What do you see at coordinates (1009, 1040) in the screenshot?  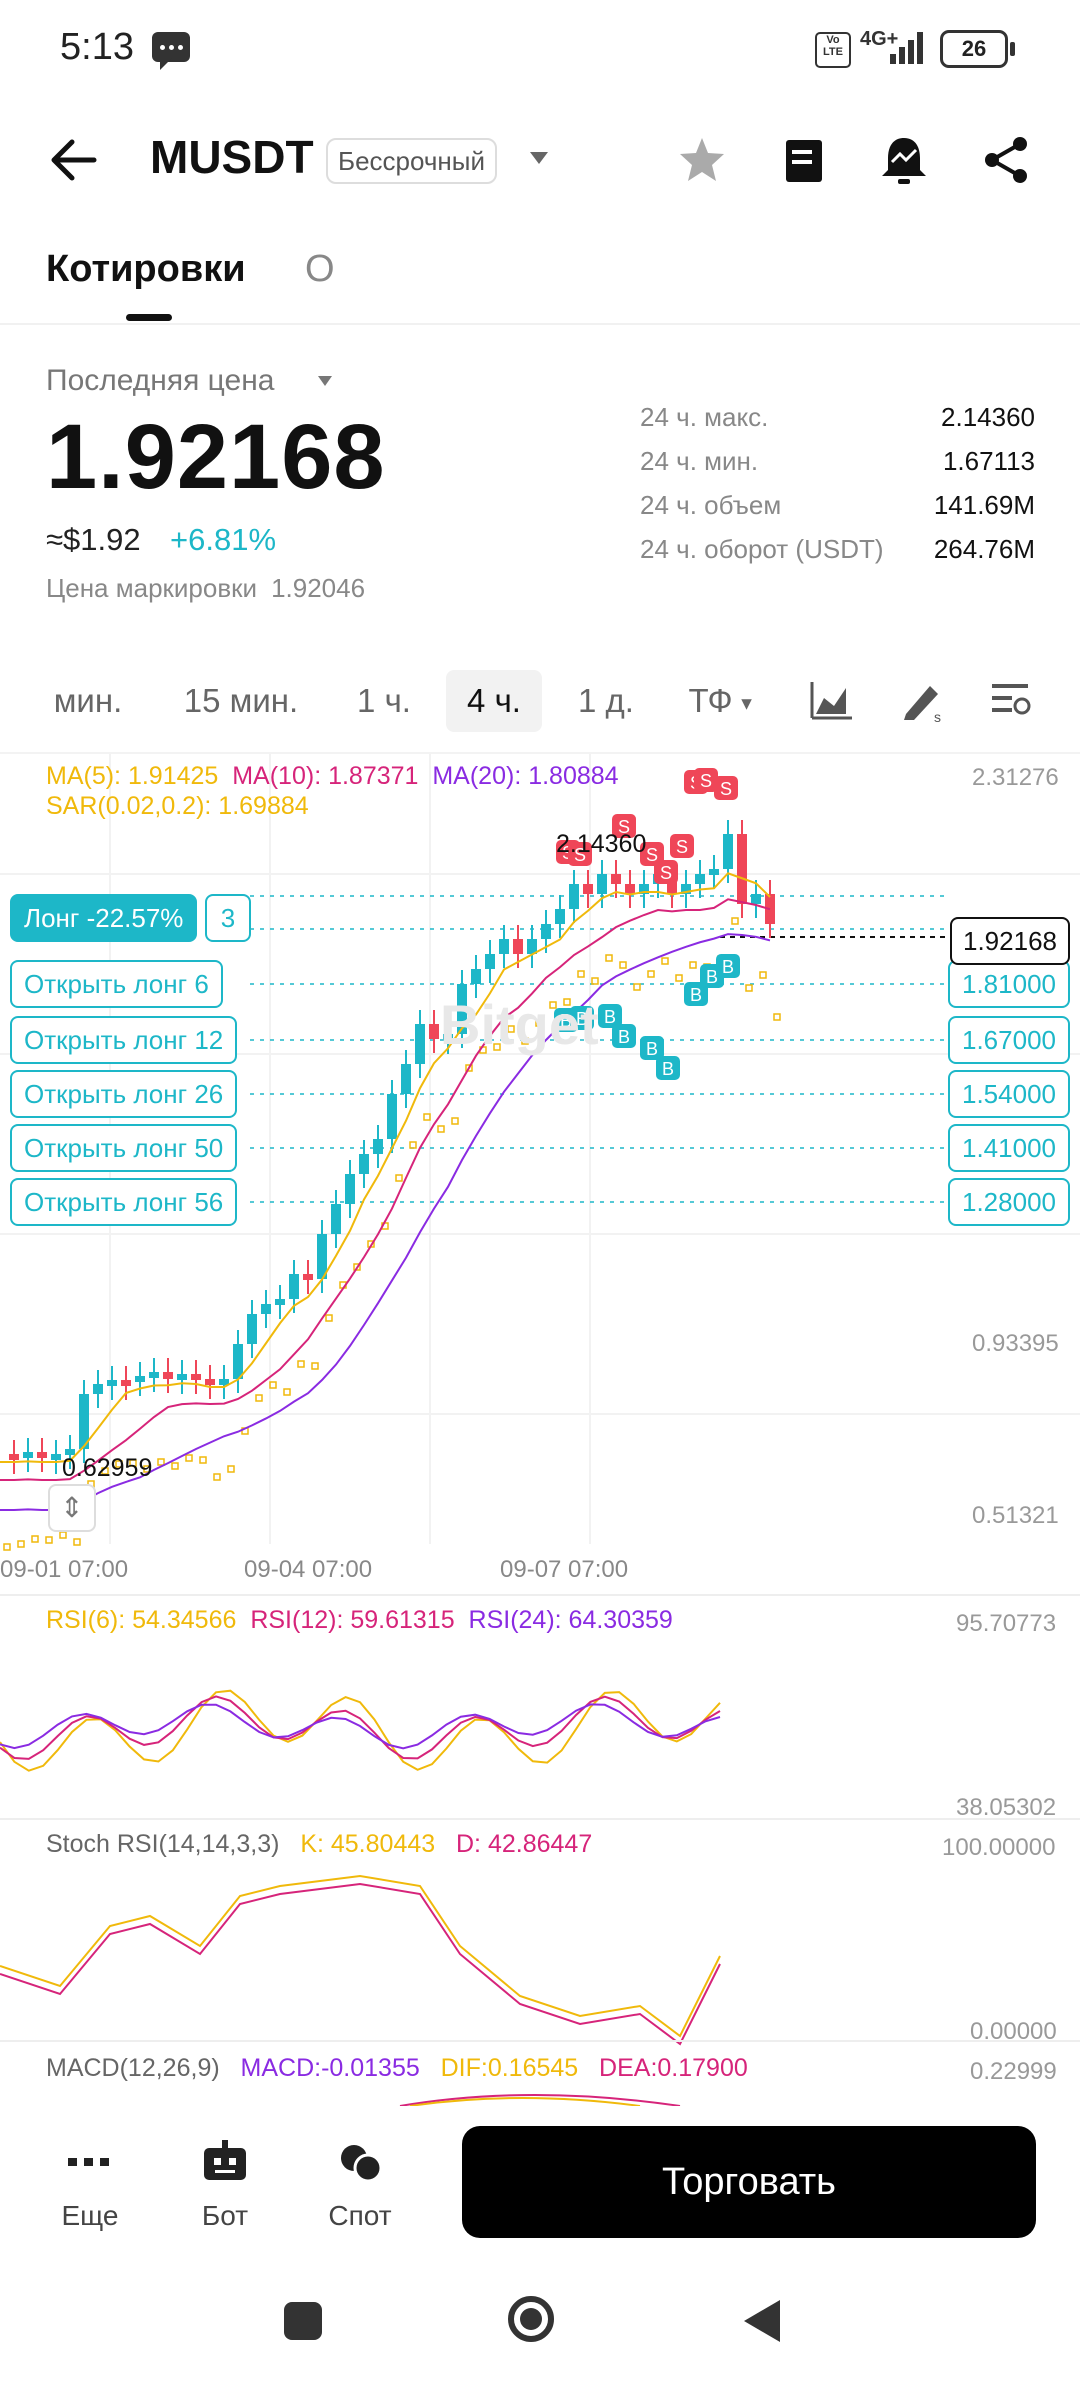 I see `order-price-tag: 1.67000` at bounding box center [1009, 1040].